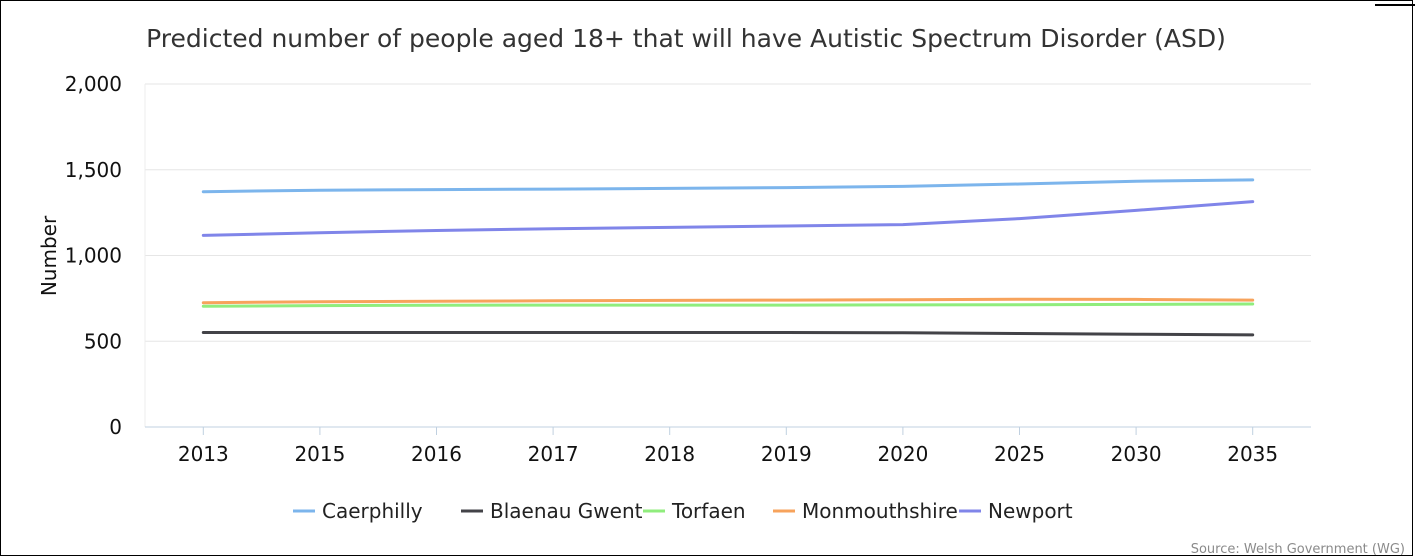 The image size is (1415, 558). What do you see at coordinates (372, 511) in the screenshot?
I see `legend-label: Caerphilly` at bounding box center [372, 511].